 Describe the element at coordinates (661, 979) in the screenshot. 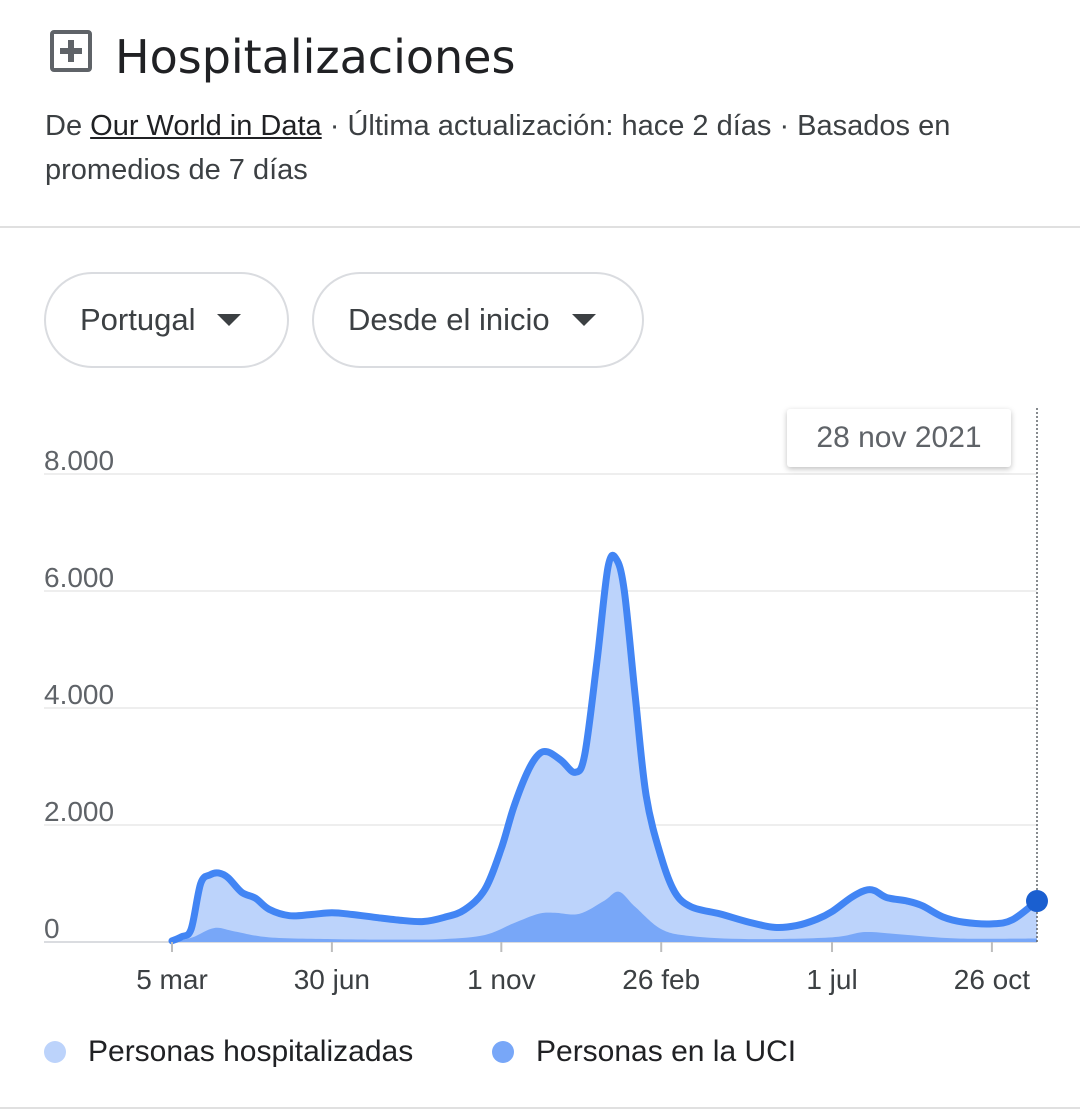

I see `x-tick-label: 26 feb` at that location.